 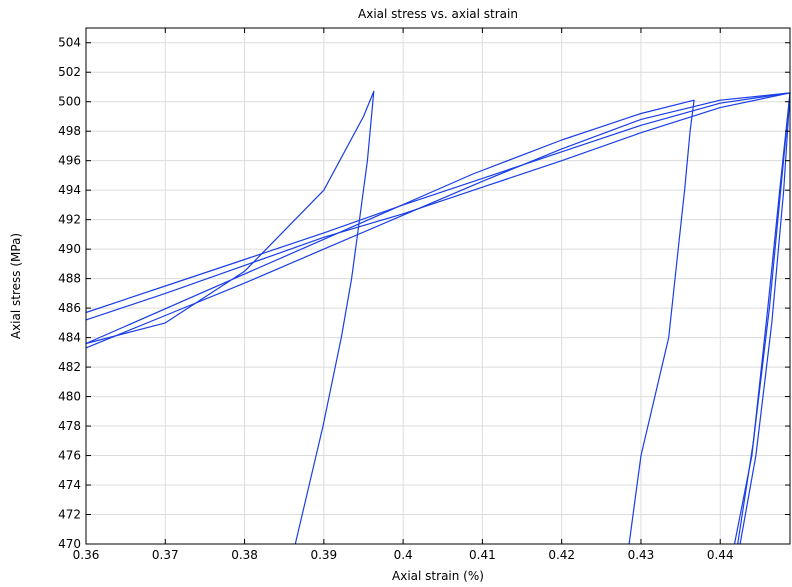 What do you see at coordinates (323, 555) in the screenshot?
I see `x-tick-label: 0.39` at bounding box center [323, 555].